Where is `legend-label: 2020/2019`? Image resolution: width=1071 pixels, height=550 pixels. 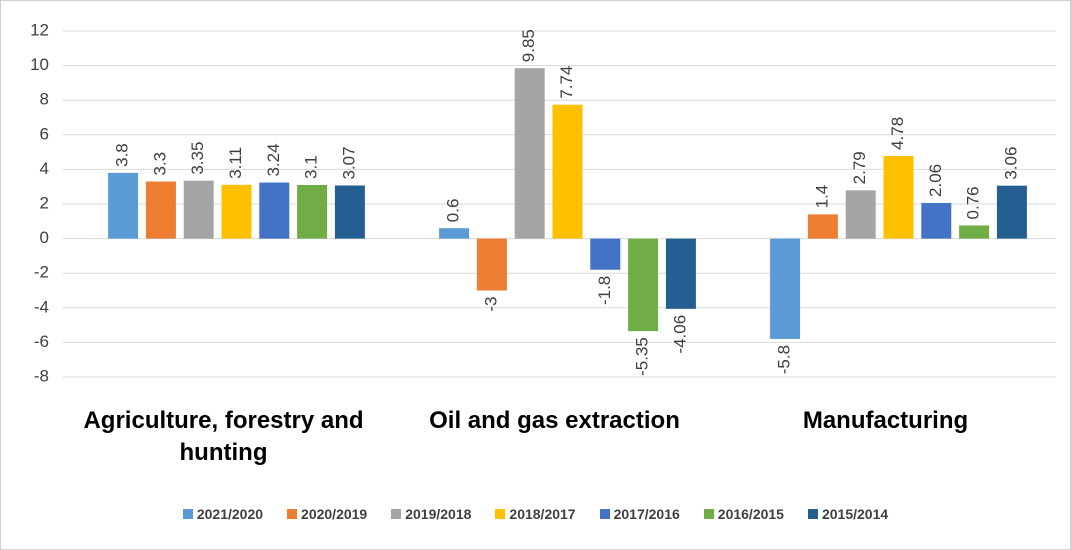
legend-label: 2020/2019 is located at coordinates (334, 514).